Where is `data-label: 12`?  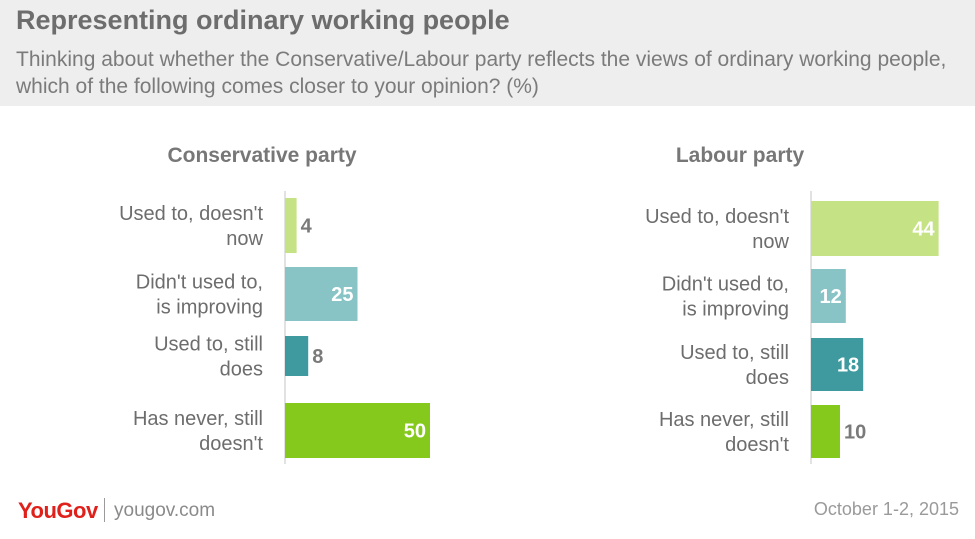 data-label: 12 is located at coordinates (831, 297).